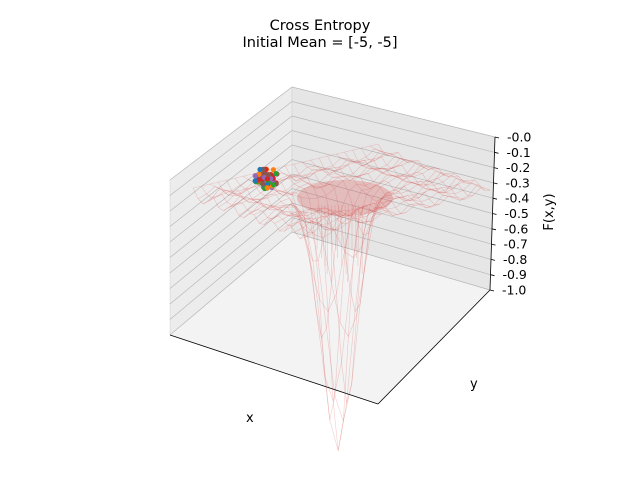 This screenshot has width=640, height=480. I want to click on x-axis-line, so click(274, 369).